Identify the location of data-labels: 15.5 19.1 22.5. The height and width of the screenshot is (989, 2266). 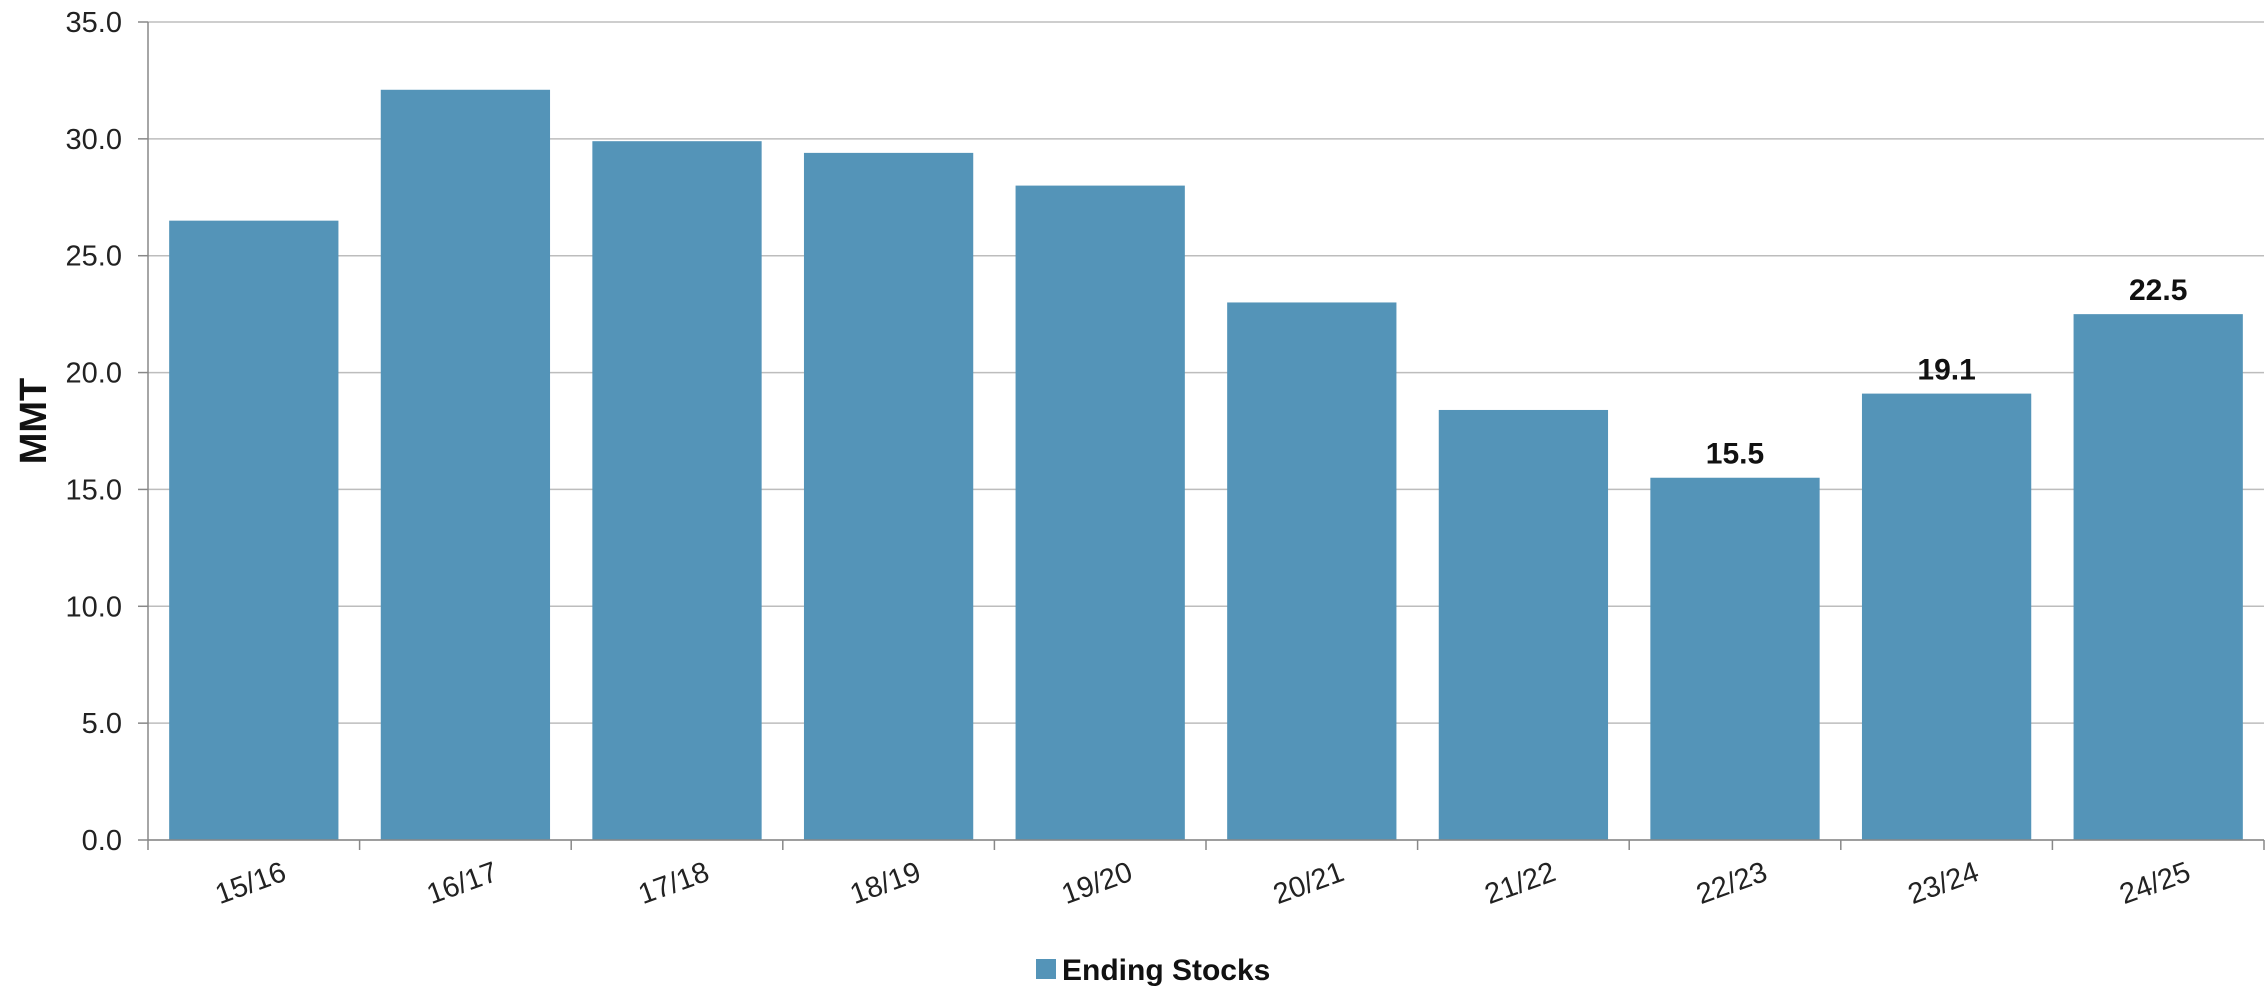
(1947, 372).